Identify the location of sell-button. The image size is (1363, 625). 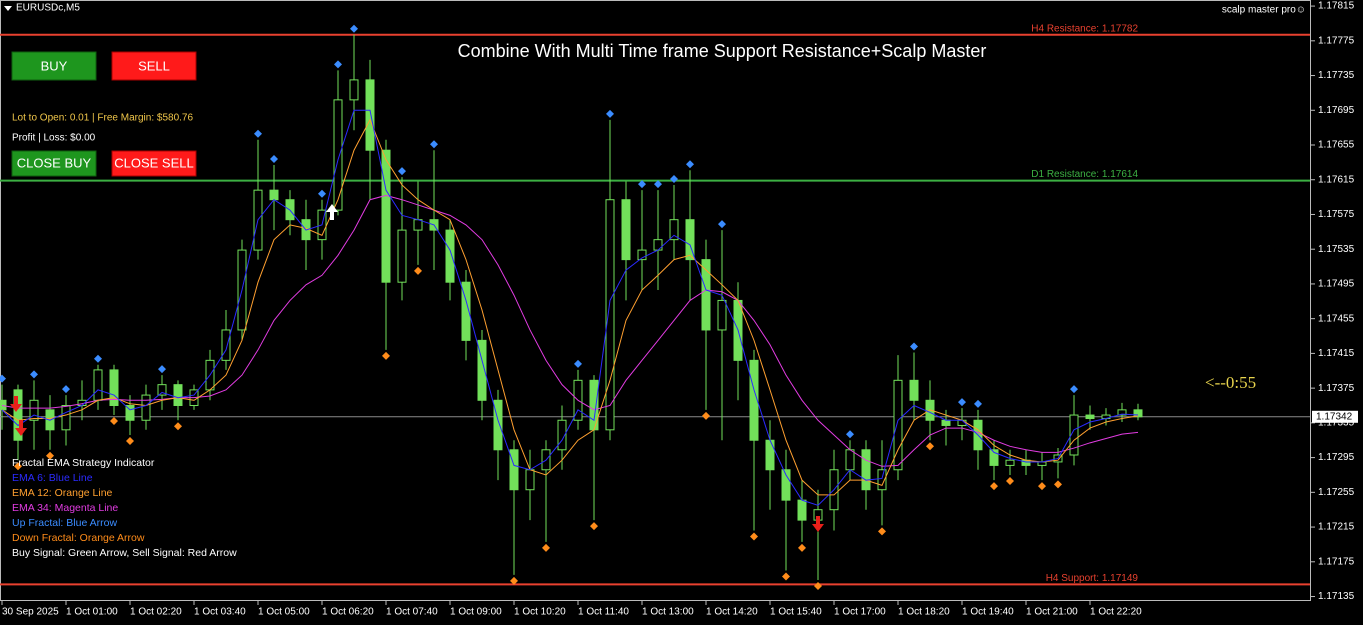
(154, 66).